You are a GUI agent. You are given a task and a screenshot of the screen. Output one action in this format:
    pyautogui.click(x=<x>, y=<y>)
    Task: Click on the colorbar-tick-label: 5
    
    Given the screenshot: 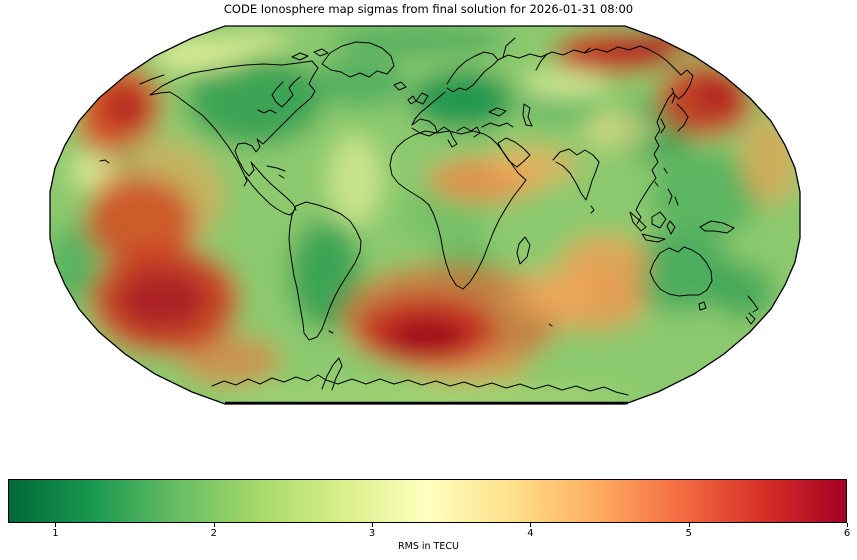 What is the action you would take?
    pyautogui.click(x=688, y=533)
    